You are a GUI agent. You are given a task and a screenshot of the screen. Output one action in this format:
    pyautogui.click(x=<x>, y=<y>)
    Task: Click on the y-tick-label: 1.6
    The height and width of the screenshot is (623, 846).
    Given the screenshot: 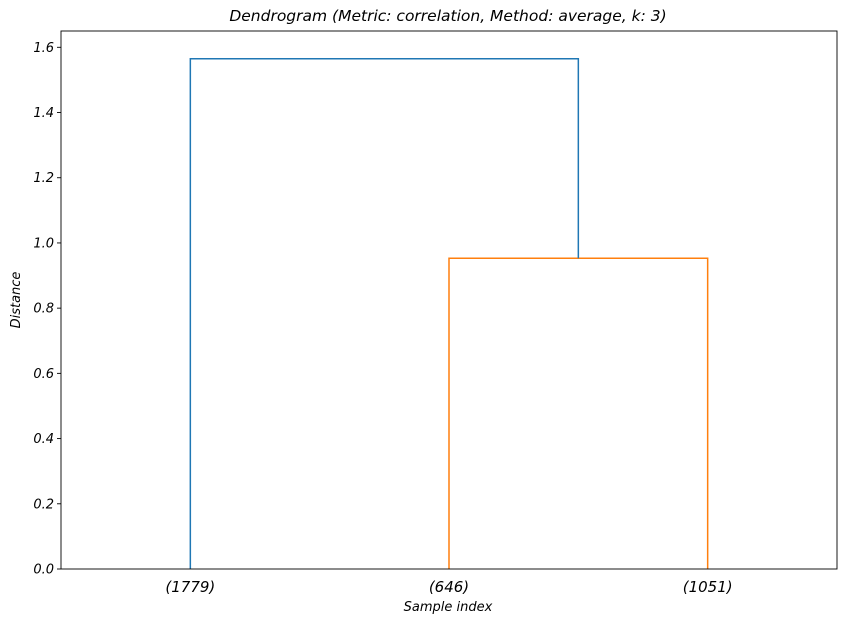 What is the action you would take?
    pyautogui.click(x=43, y=48)
    